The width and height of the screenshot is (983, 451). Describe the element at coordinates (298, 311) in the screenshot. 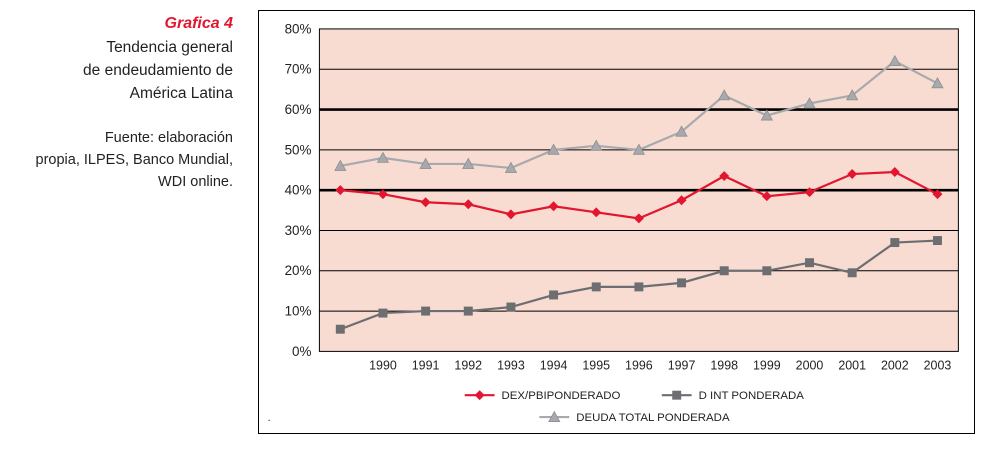

I see `svg-text: 10%` at that location.